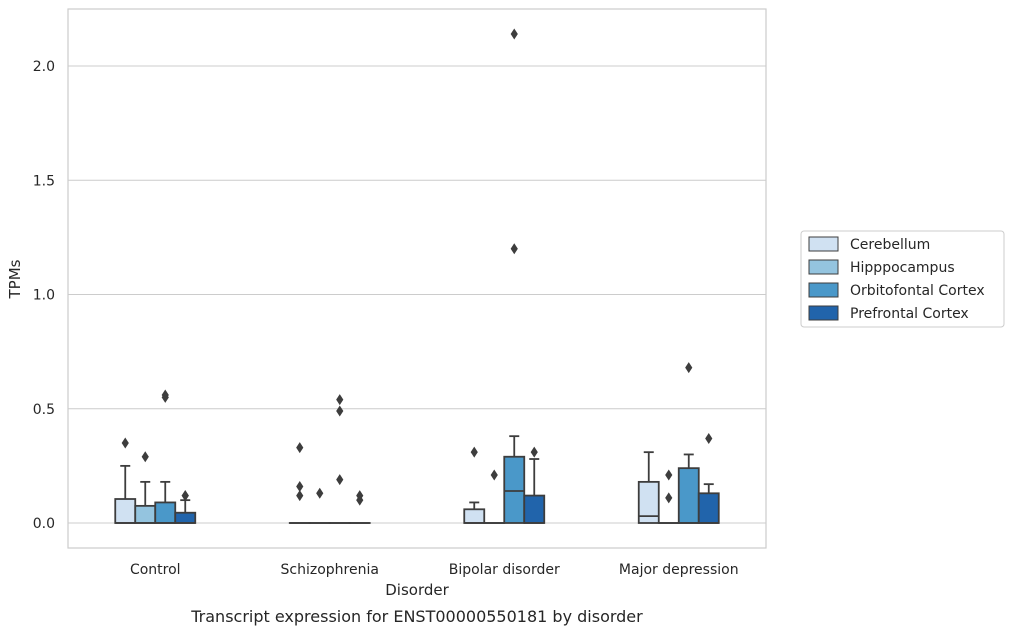 The height and width of the screenshot is (634, 1014). Describe the element at coordinates (417, 590) in the screenshot. I see `x-axis-label: Disorder` at that location.